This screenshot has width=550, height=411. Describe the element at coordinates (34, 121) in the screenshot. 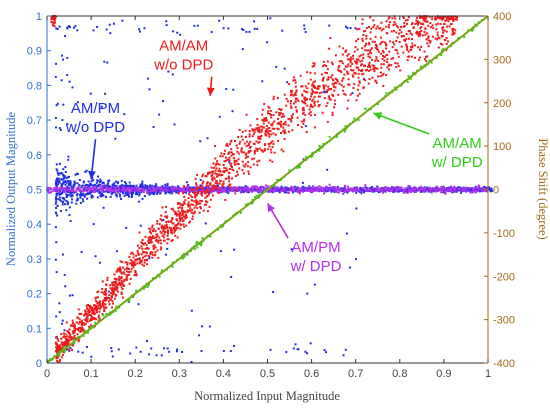

I see `y-left-tick-label: 0.7` at that location.